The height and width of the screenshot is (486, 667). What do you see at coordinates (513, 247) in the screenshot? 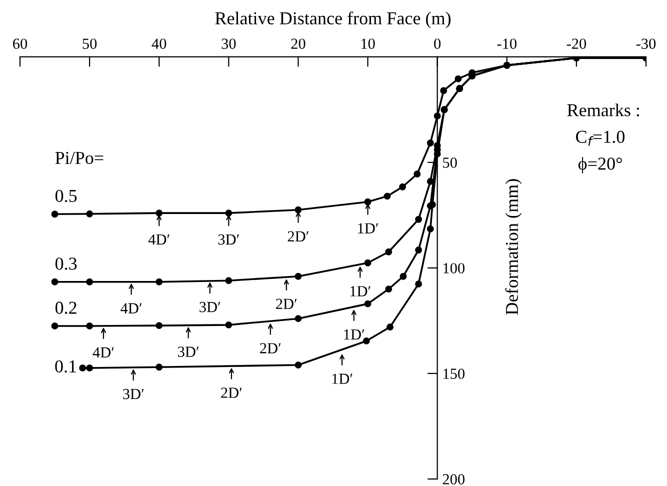
I see `y-axis-title: Deformation (mm)` at bounding box center [513, 247].